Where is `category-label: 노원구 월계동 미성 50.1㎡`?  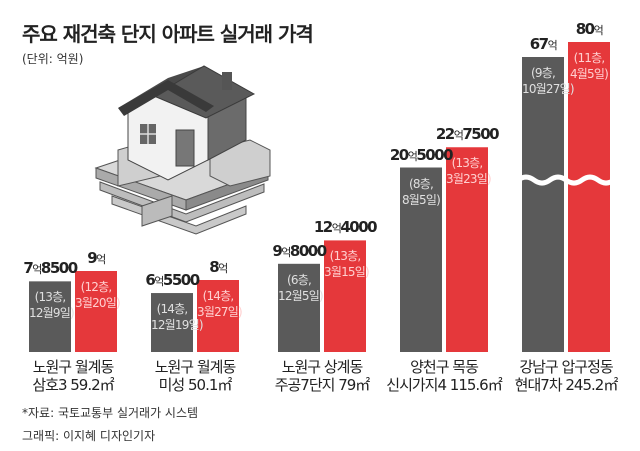 category-label: 노원구 월계동 미성 50.1㎡ is located at coordinates (195, 376).